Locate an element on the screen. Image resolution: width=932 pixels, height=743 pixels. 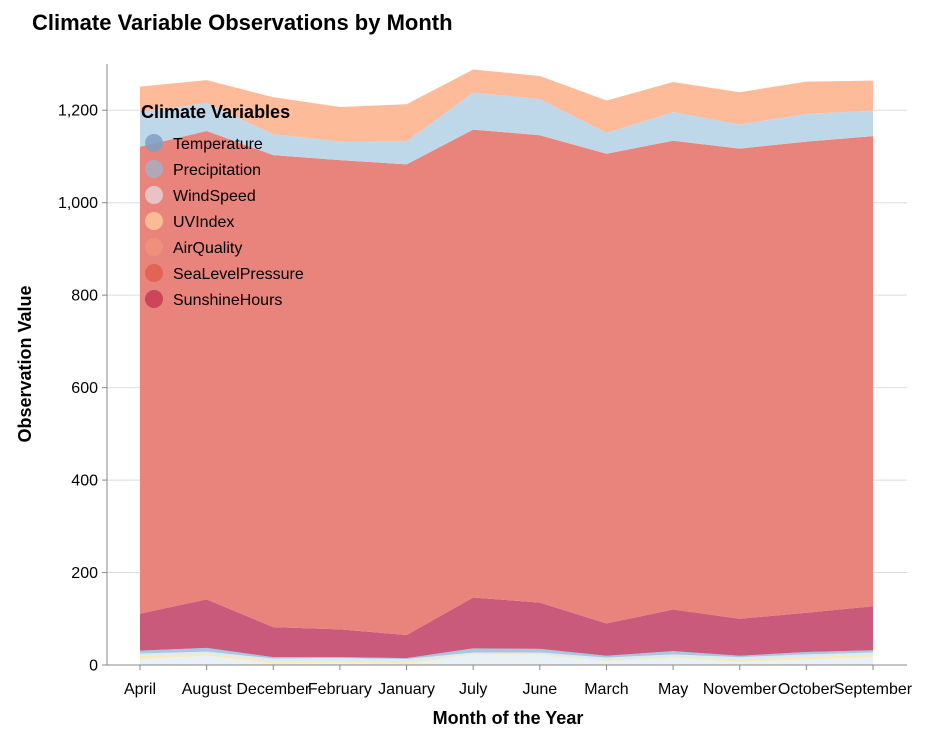
legend-swatch-uvindex is located at coordinates (154, 221).